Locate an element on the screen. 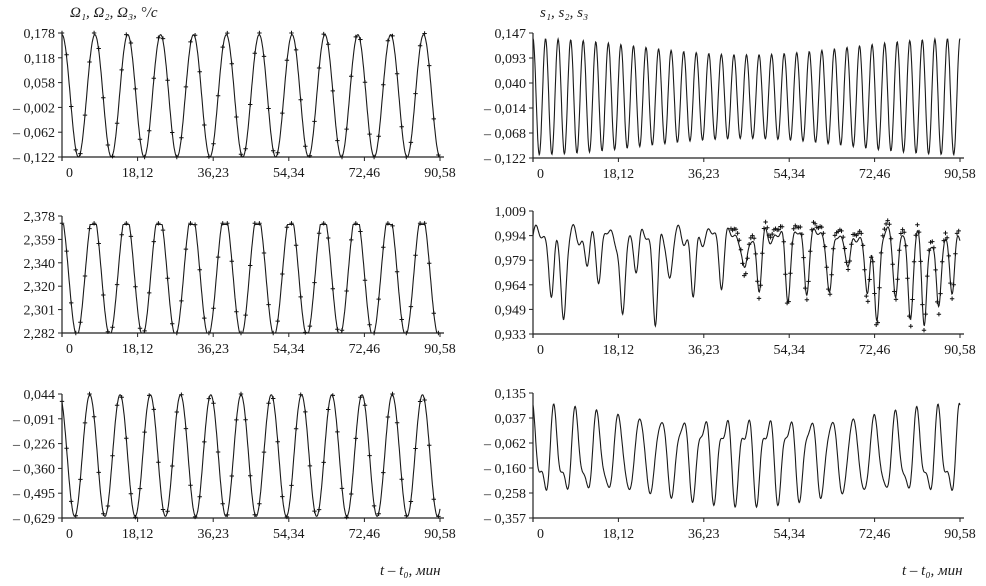  y-tick-label: 0,178 is located at coordinates (40, 34).